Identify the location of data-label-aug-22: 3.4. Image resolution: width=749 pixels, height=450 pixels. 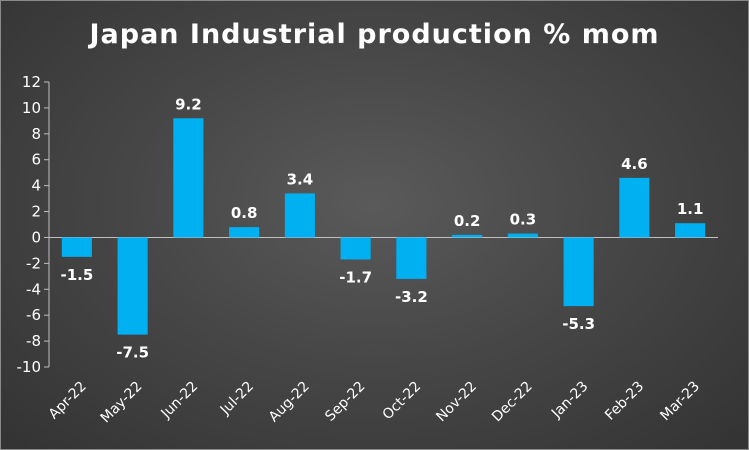
(300, 179).